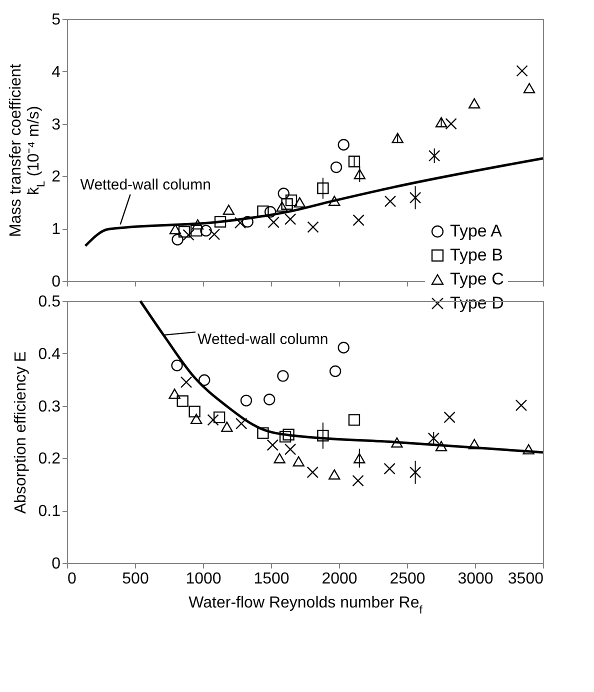 The height and width of the screenshot is (692, 594). I want to click on legend-label: Type B, so click(476, 255).